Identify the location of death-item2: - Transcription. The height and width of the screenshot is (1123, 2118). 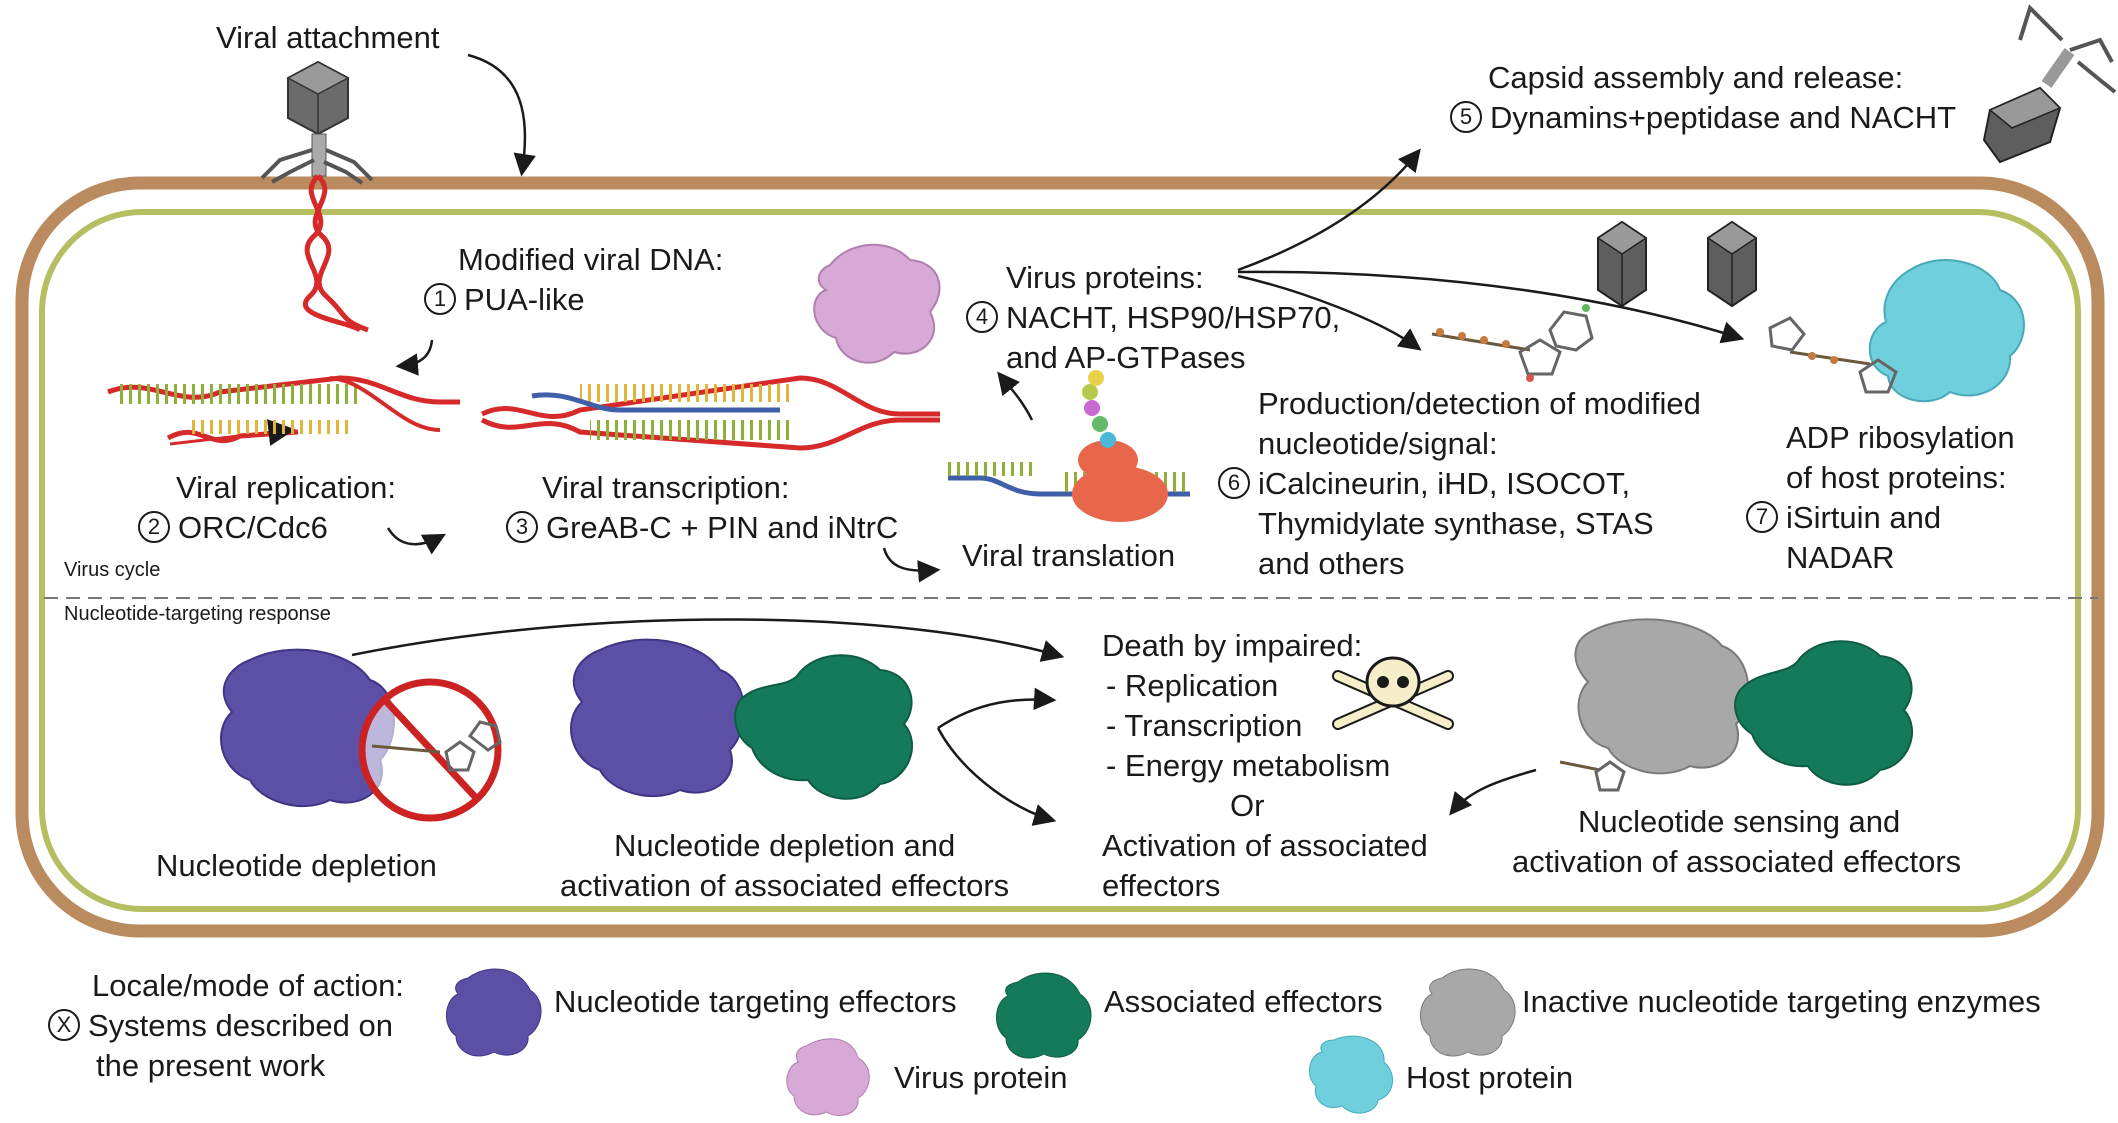
(1204, 725).